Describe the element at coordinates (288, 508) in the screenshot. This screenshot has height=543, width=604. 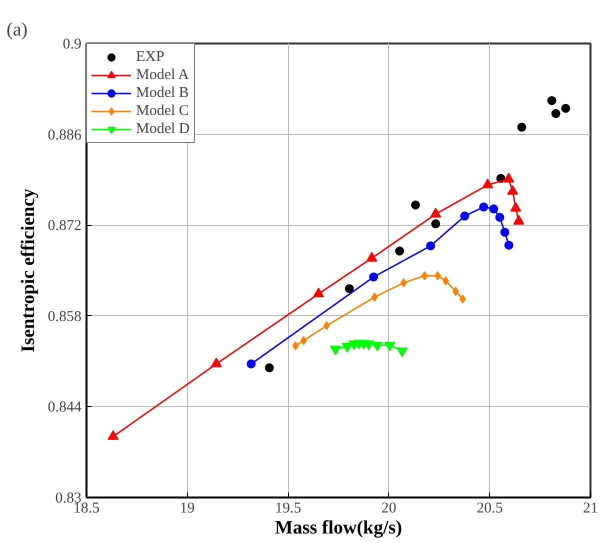
I see `x-tick-label: 19.5` at that location.